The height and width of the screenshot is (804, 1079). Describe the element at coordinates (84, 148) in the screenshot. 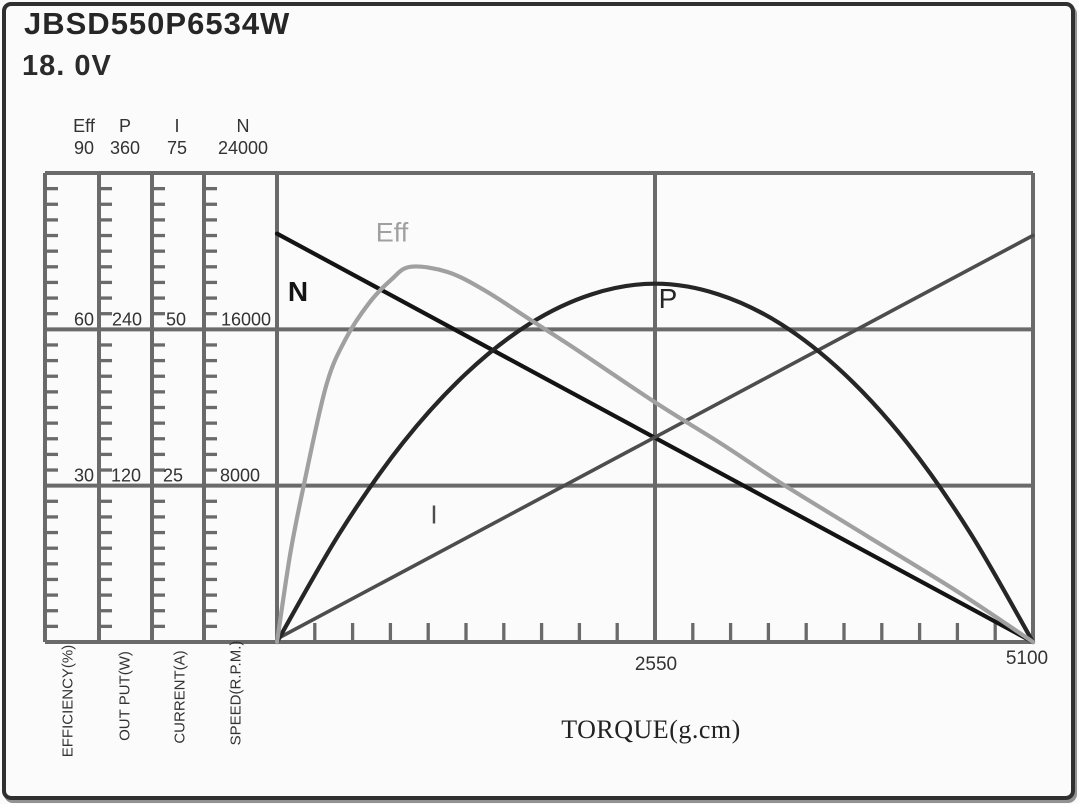

I see `axis-top-value-eff: 90` at that location.